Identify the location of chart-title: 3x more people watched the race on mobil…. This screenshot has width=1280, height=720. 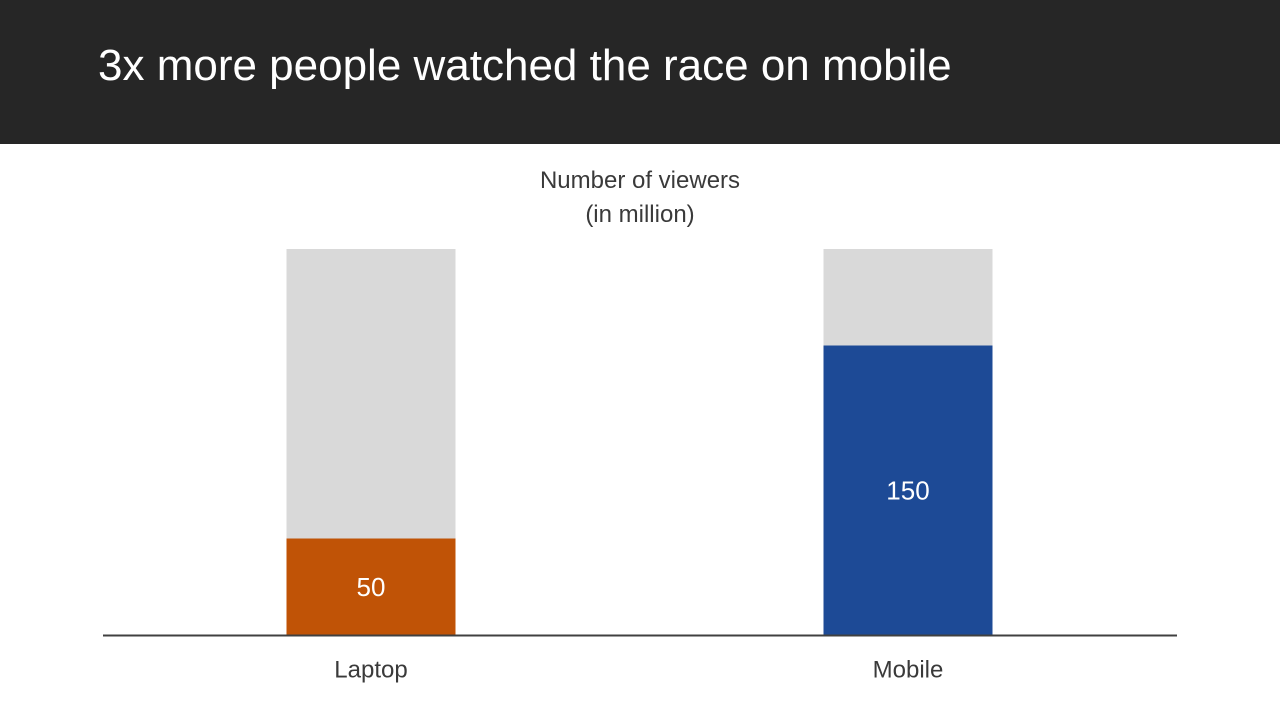
(525, 65).